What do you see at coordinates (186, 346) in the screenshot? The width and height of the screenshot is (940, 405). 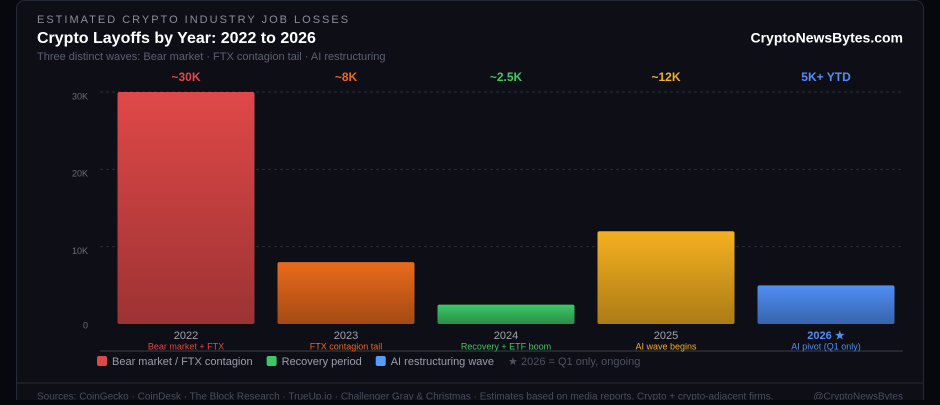 I see `annotation: Bear market + FTX` at bounding box center [186, 346].